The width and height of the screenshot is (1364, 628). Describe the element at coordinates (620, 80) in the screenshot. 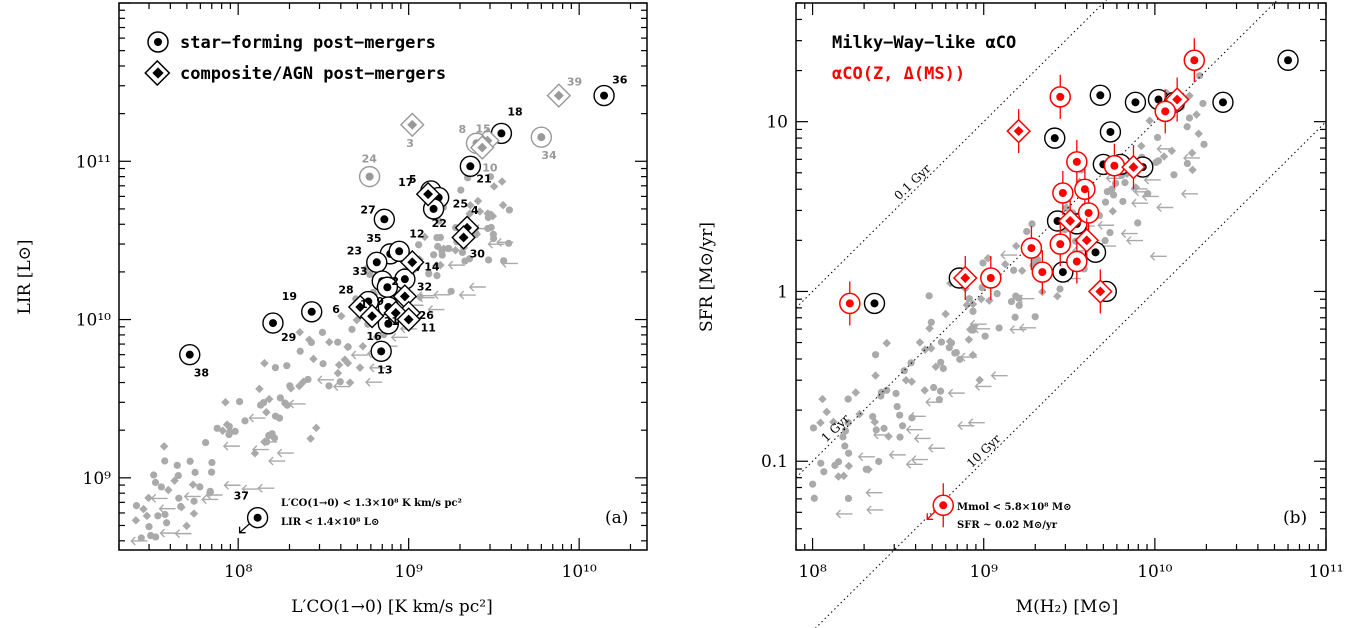

I see `point-label: 36` at that location.